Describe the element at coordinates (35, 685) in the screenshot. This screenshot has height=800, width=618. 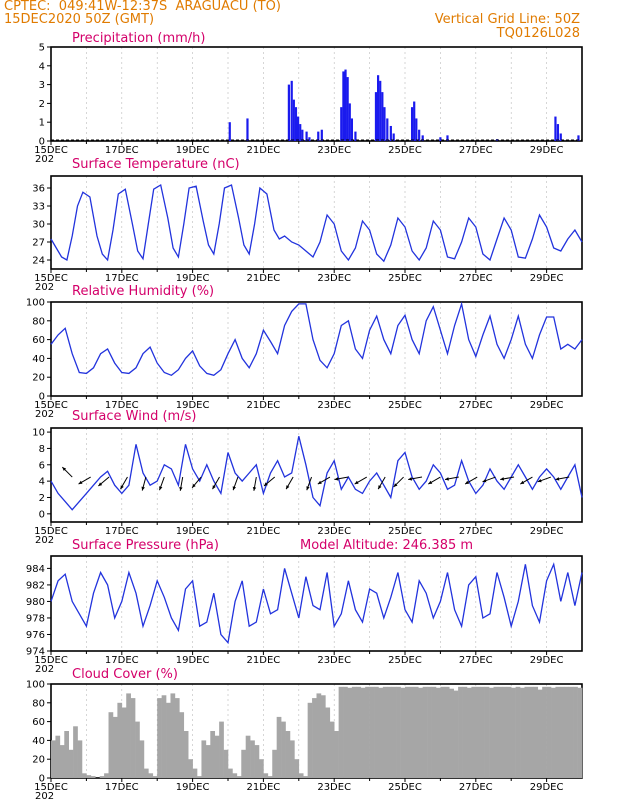
I see `y-tick-label: 100` at that location.